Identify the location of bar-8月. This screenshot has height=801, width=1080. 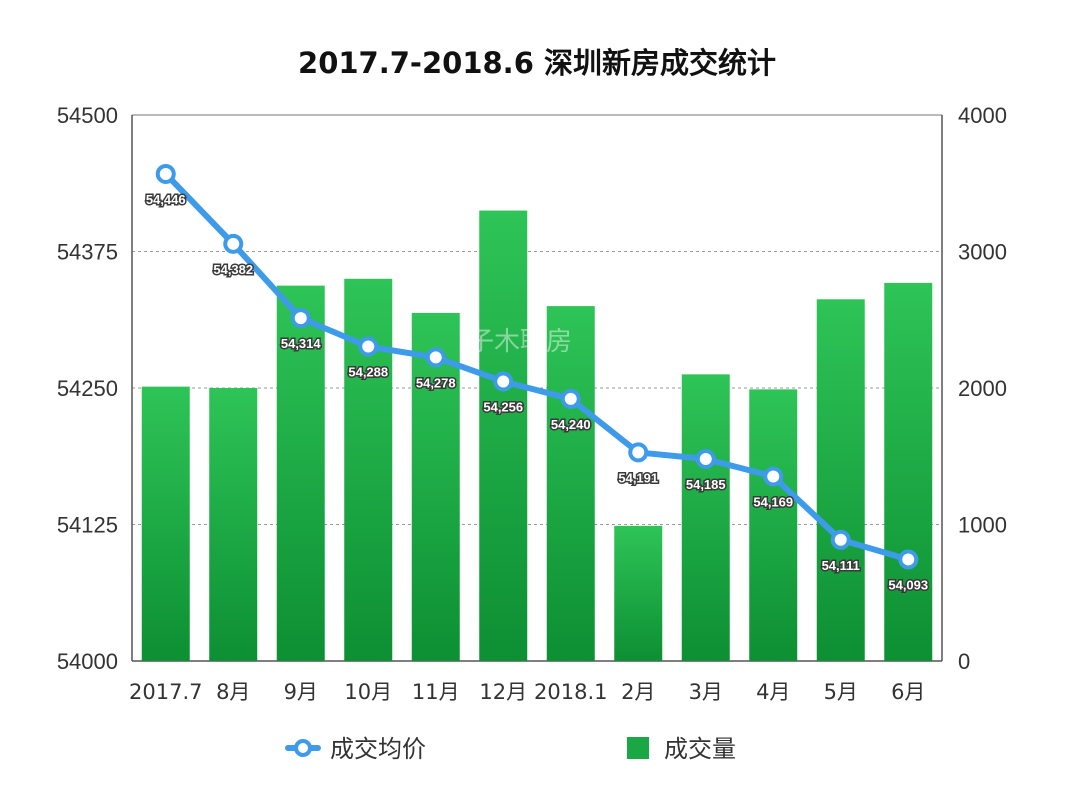
(233, 524).